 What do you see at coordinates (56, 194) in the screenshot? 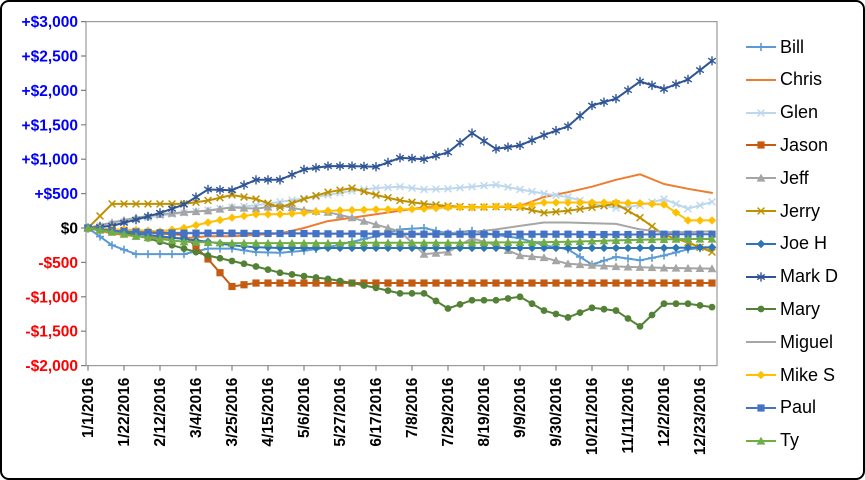
I see `y-axis-label: +$500` at bounding box center [56, 194].